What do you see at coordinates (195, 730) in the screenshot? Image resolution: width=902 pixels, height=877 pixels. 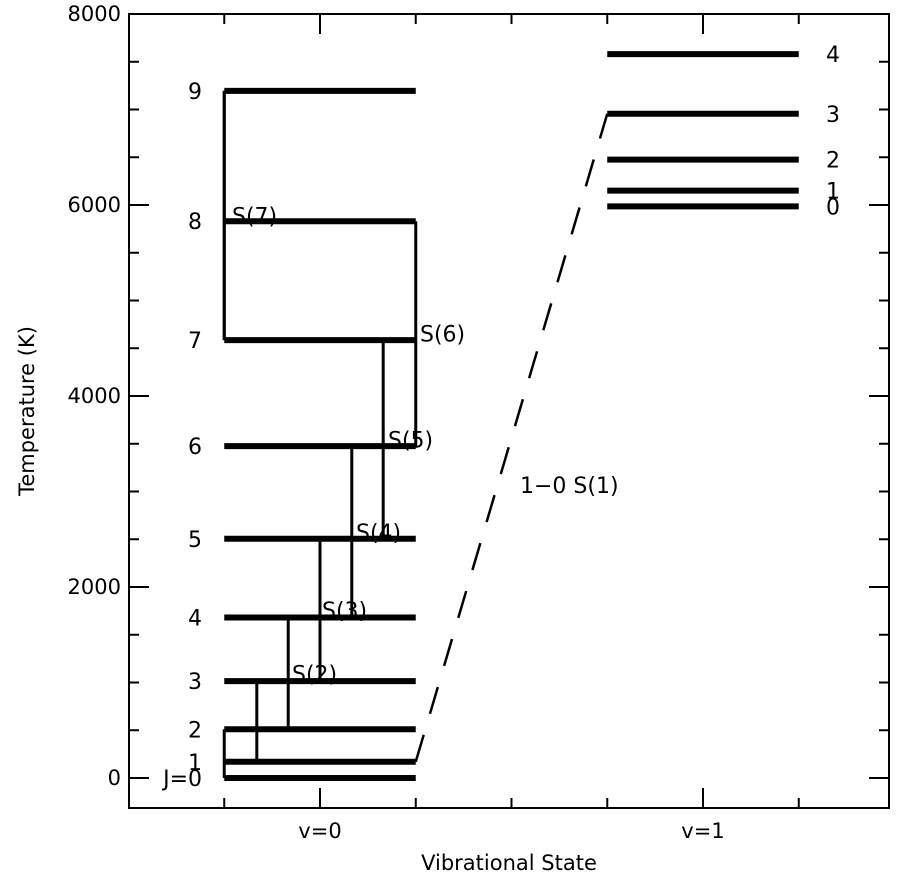 I see `v0-level-label: 2` at bounding box center [195, 730].